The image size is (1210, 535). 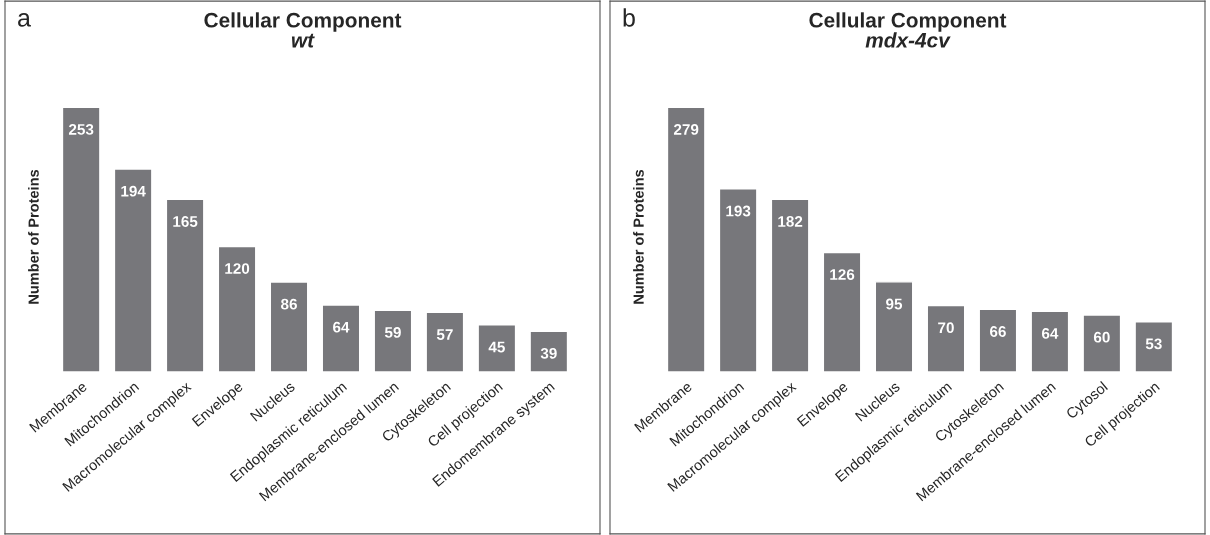 What do you see at coordinates (686, 129) in the screenshot?
I see `data-label: 279` at bounding box center [686, 129].